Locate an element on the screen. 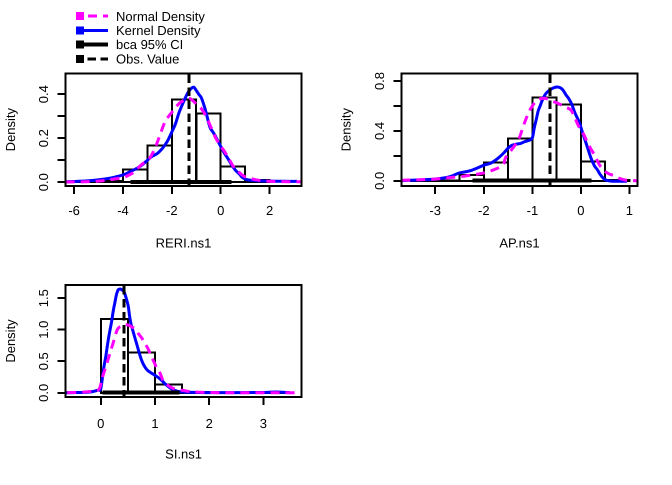 The width and height of the screenshot is (672, 485). svg-text: 0.2 is located at coordinates (43, 138).